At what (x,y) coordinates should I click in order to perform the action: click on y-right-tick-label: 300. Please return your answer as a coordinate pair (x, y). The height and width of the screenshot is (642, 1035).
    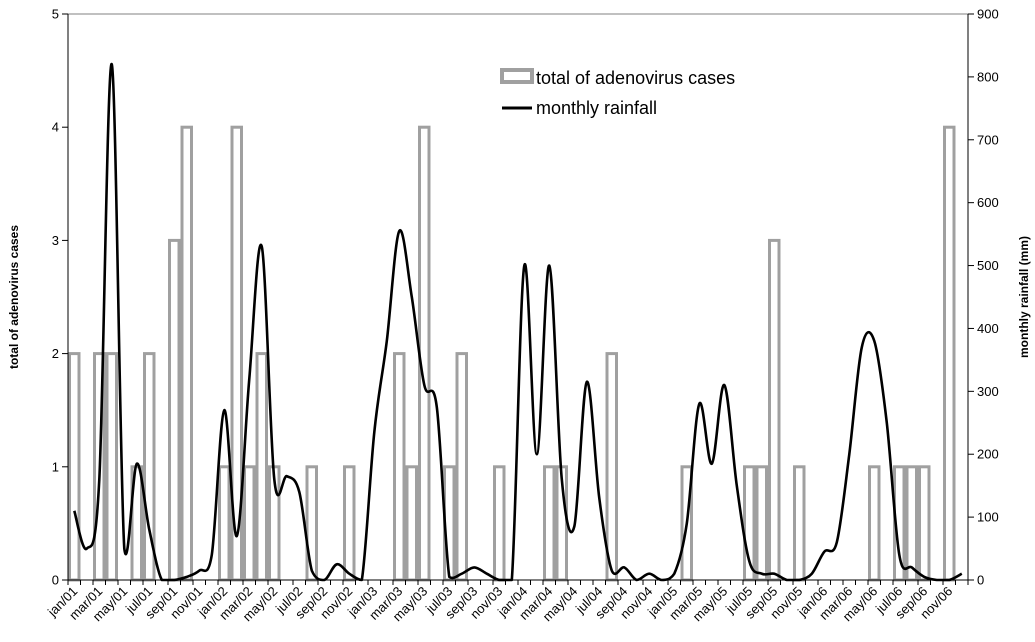
    Looking at the image, I should click on (988, 391).